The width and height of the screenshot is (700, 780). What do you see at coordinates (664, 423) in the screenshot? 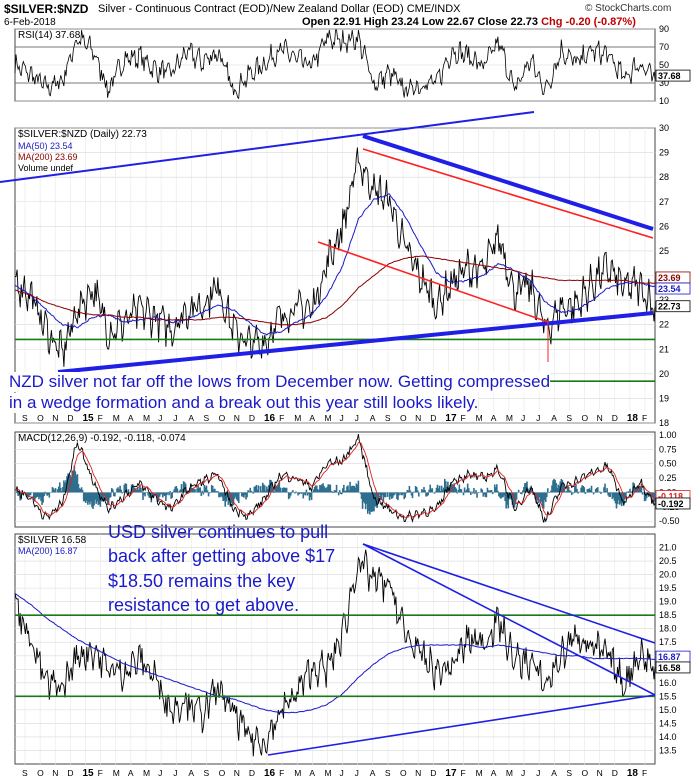
I see `nzd-tick-label: 18` at bounding box center [664, 423].